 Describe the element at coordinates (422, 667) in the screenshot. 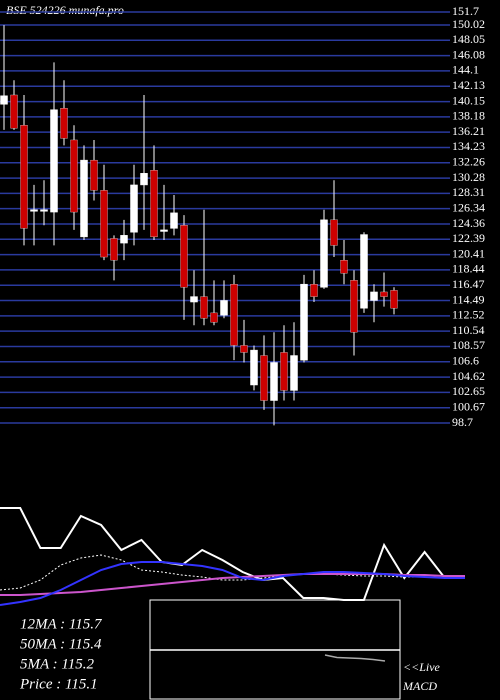

I see `macd-label: <<Live` at that location.